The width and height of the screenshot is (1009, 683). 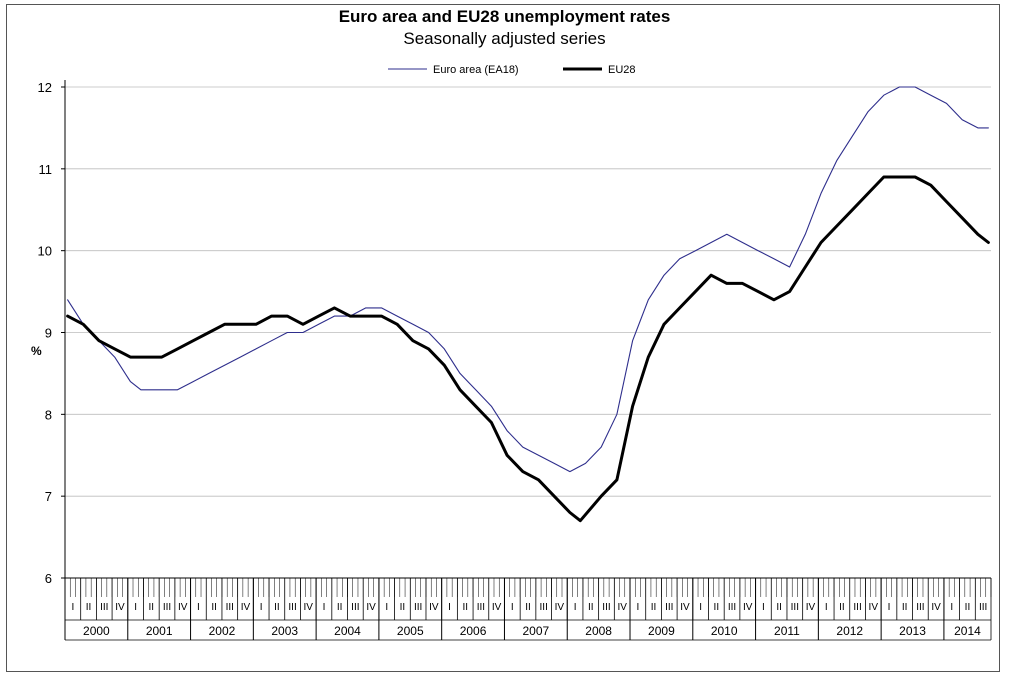 I want to click on x-year-label: 2003, so click(x=284, y=631).